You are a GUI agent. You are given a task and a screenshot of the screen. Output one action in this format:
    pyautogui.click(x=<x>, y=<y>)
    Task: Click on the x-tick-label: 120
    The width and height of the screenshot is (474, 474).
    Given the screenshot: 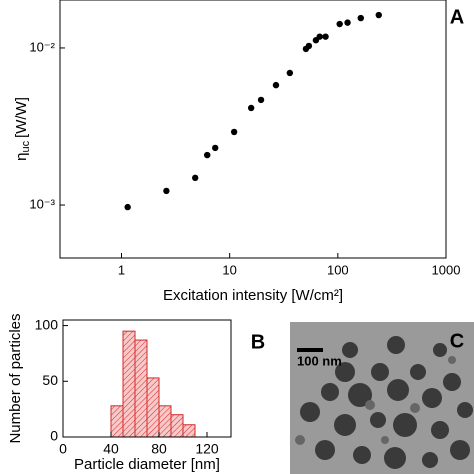 What is the action you would take?
    pyautogui.click(x=207, y=449)
    